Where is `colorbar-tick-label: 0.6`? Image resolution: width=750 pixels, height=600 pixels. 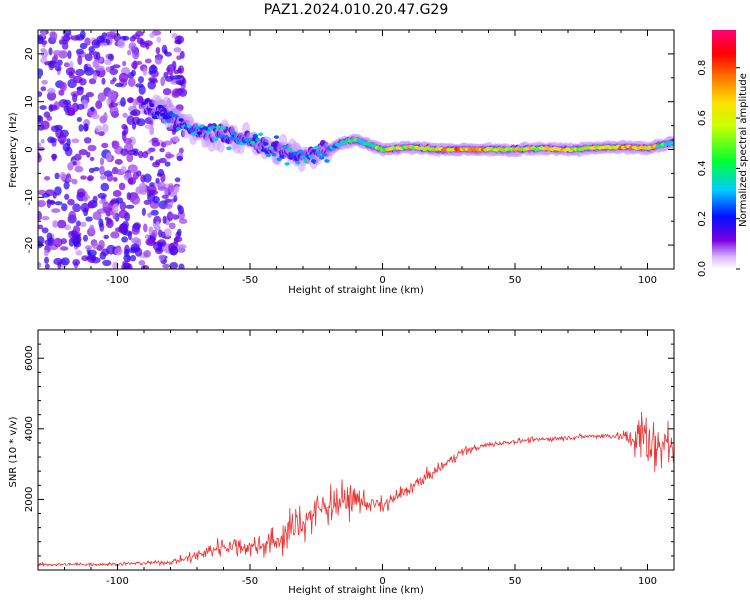 colorbar-tick-label: 0.6 is located at coordinates (702, 118).